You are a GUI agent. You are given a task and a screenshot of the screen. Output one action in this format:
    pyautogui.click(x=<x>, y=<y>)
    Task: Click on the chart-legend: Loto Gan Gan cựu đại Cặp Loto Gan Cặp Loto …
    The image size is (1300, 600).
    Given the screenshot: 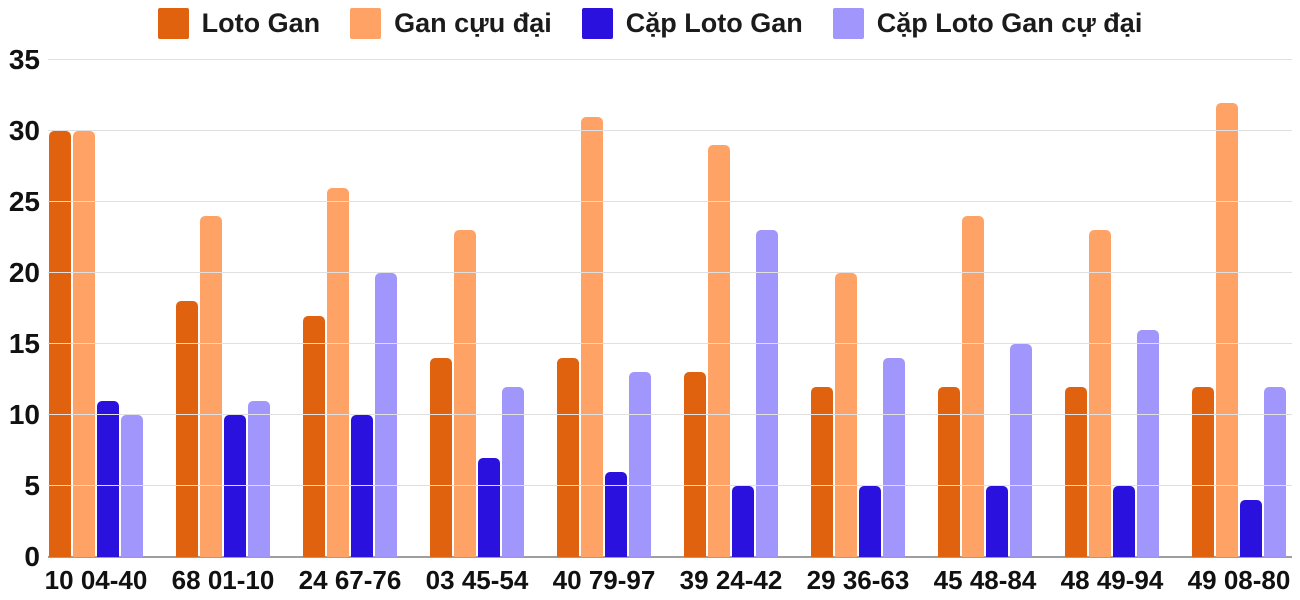 What is the action you would take?
    pyautogui.click(x=650, y=23)
    